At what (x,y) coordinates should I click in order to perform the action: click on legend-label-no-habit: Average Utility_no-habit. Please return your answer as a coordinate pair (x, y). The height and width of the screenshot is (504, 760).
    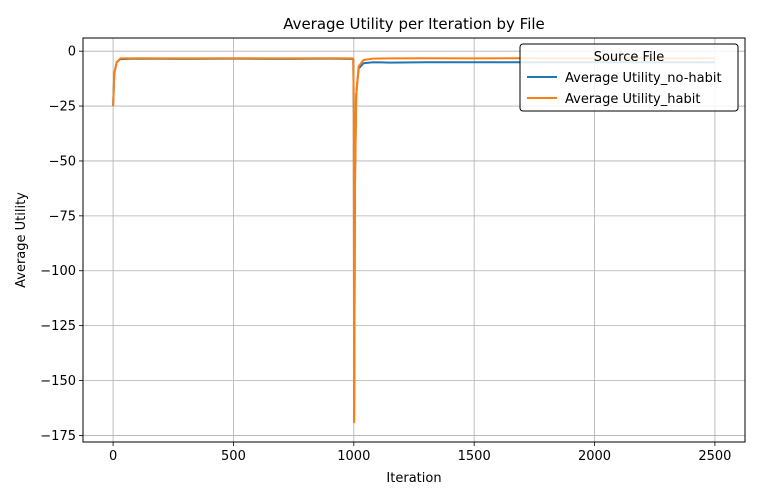
    Looking at the image, I should click on (643, 78).